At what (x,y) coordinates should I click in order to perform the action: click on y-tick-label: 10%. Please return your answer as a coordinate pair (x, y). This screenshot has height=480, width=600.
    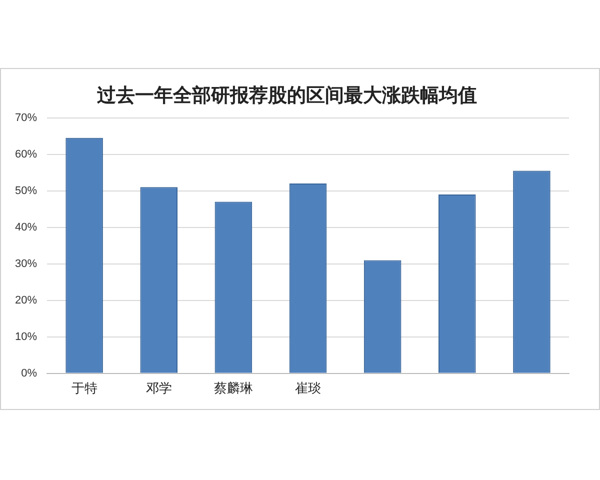
    Looking at the image, I should click on (26, 336).